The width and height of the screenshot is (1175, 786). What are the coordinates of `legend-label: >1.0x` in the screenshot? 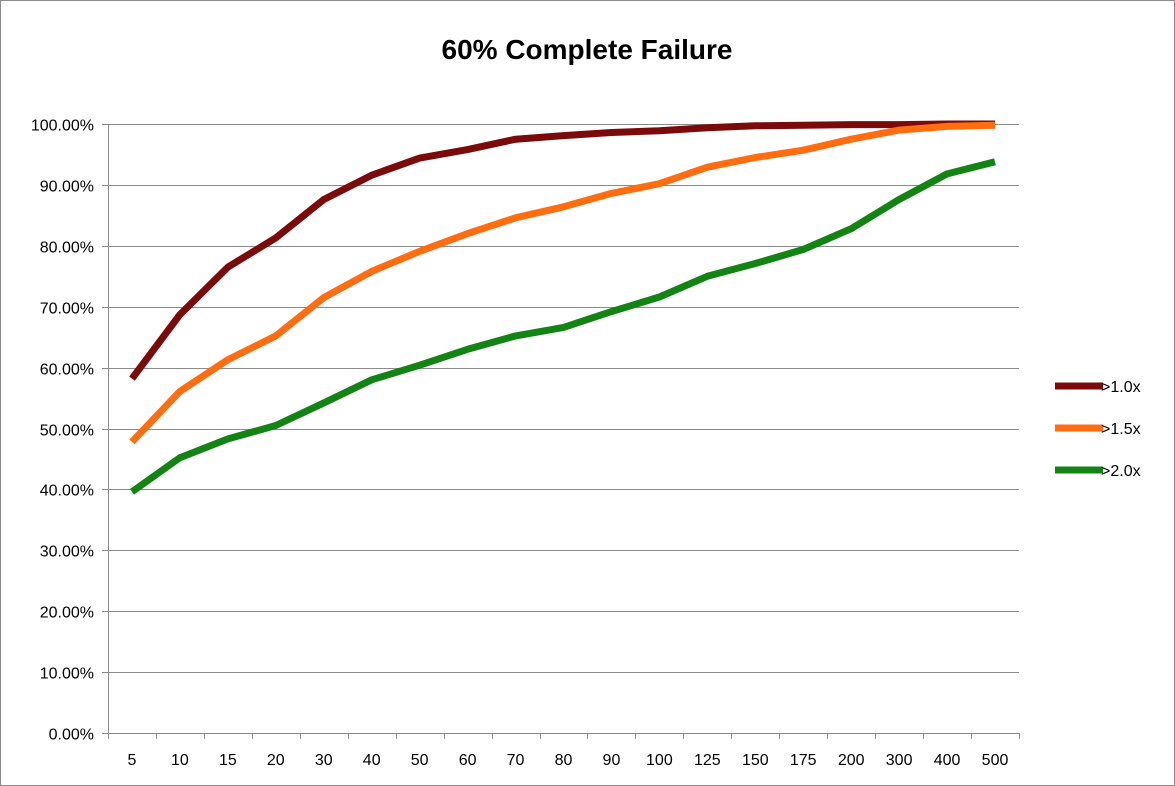 It's located at (1121, 387).